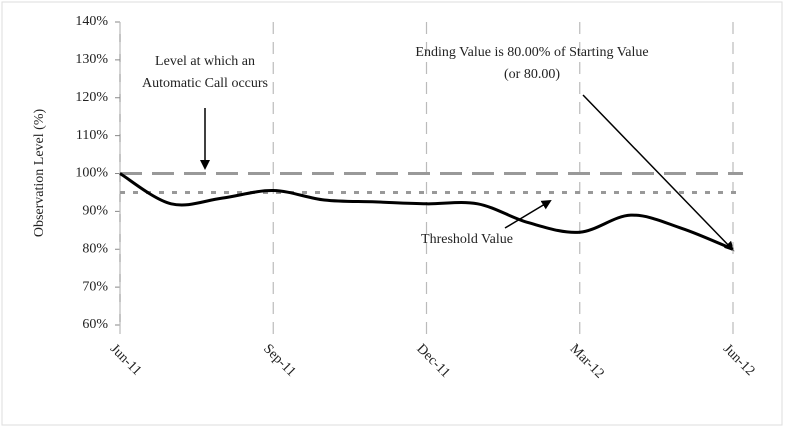 The image size is (785, 428). What do you see at coordinates (95, 286) in the screenshot?
I see `y-tick-label: 70%` at bounding box center [95, 286].